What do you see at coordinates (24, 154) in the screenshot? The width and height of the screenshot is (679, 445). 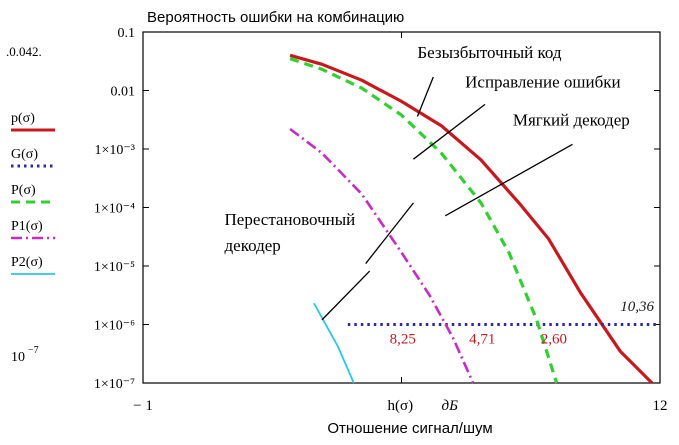 I see `legend-label-1: G(σ)` at bounding box center [24, 154].